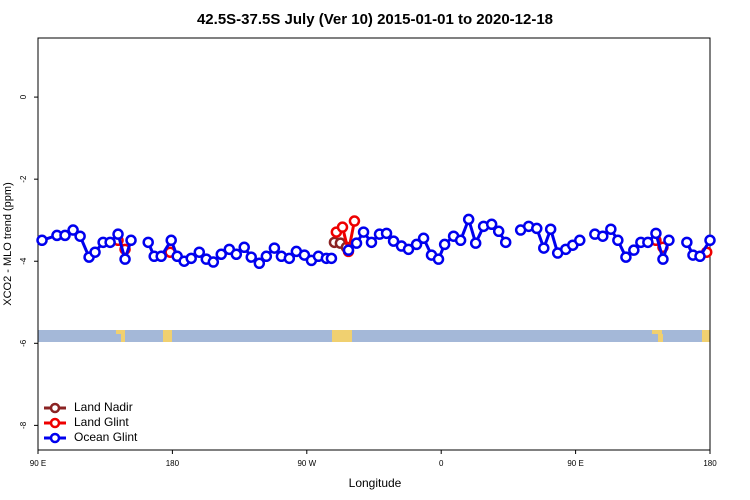 This screenshot has height=500, width=750. Describe the element at coordinates (306, 463) in the screenshot. I see `x-tick-label: 90 W` at that location.